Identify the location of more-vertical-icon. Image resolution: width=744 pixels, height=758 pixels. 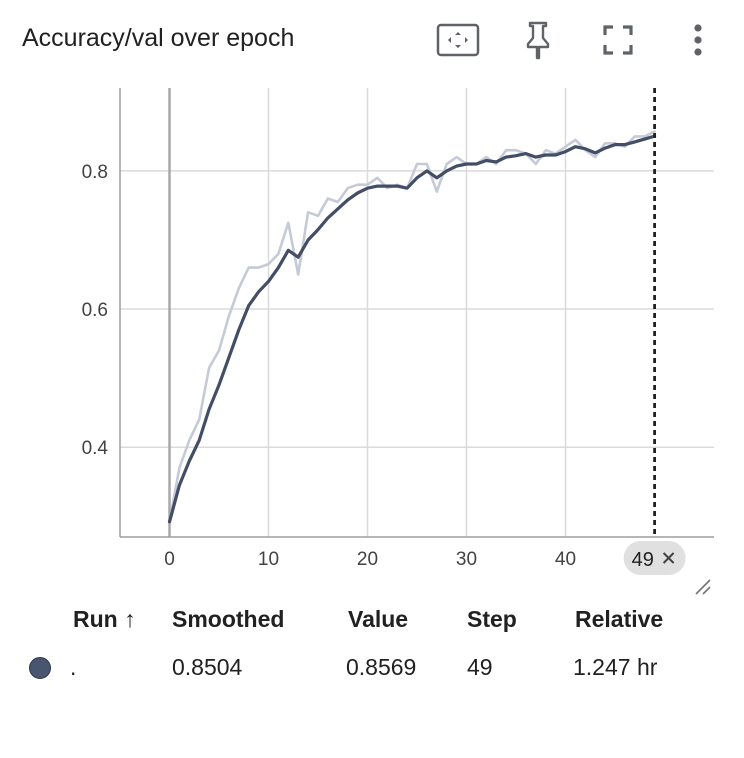
(698, 40).